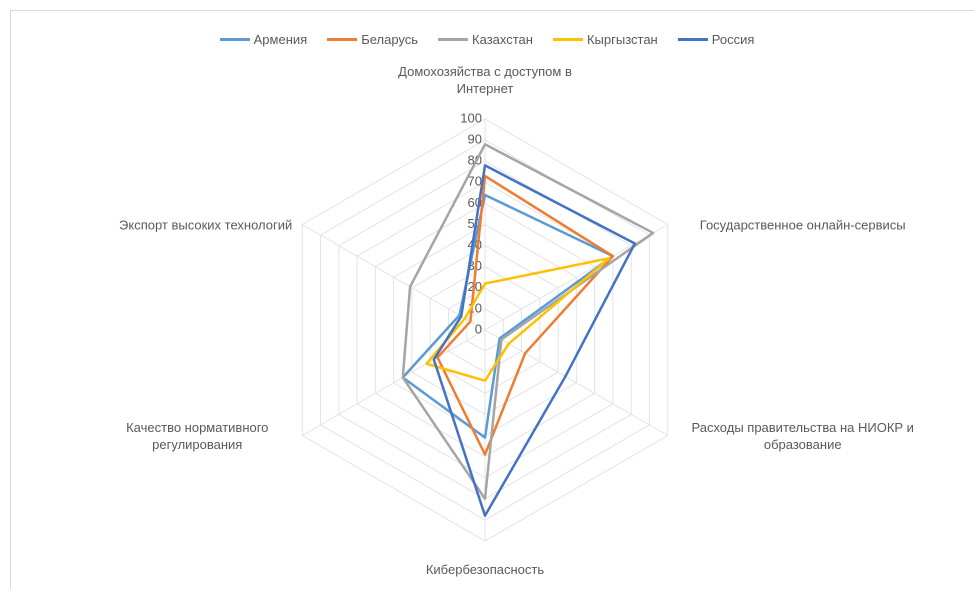 This screenshot has width=974, height=589. What do you see at coordinates (206, 224) in the screenshot?
I see `category-label: Экспорт высоких технологий` at bounding box center [206, 224].